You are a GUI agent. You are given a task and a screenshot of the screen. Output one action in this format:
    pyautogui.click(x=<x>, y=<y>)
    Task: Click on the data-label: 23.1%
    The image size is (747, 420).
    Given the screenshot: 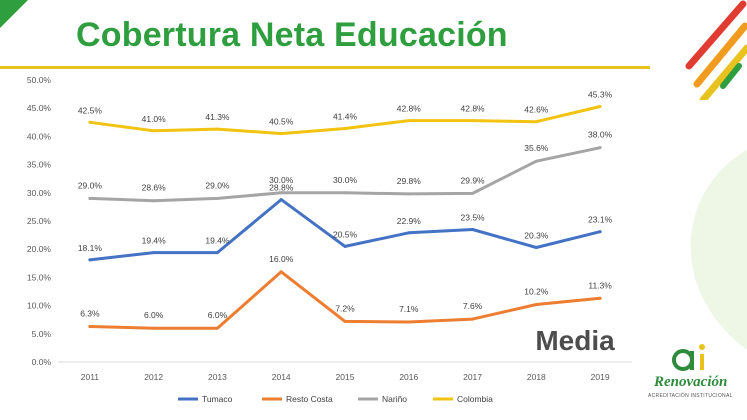 What is the action you would take?
    pyautogui.click(x=600, y=220)
    